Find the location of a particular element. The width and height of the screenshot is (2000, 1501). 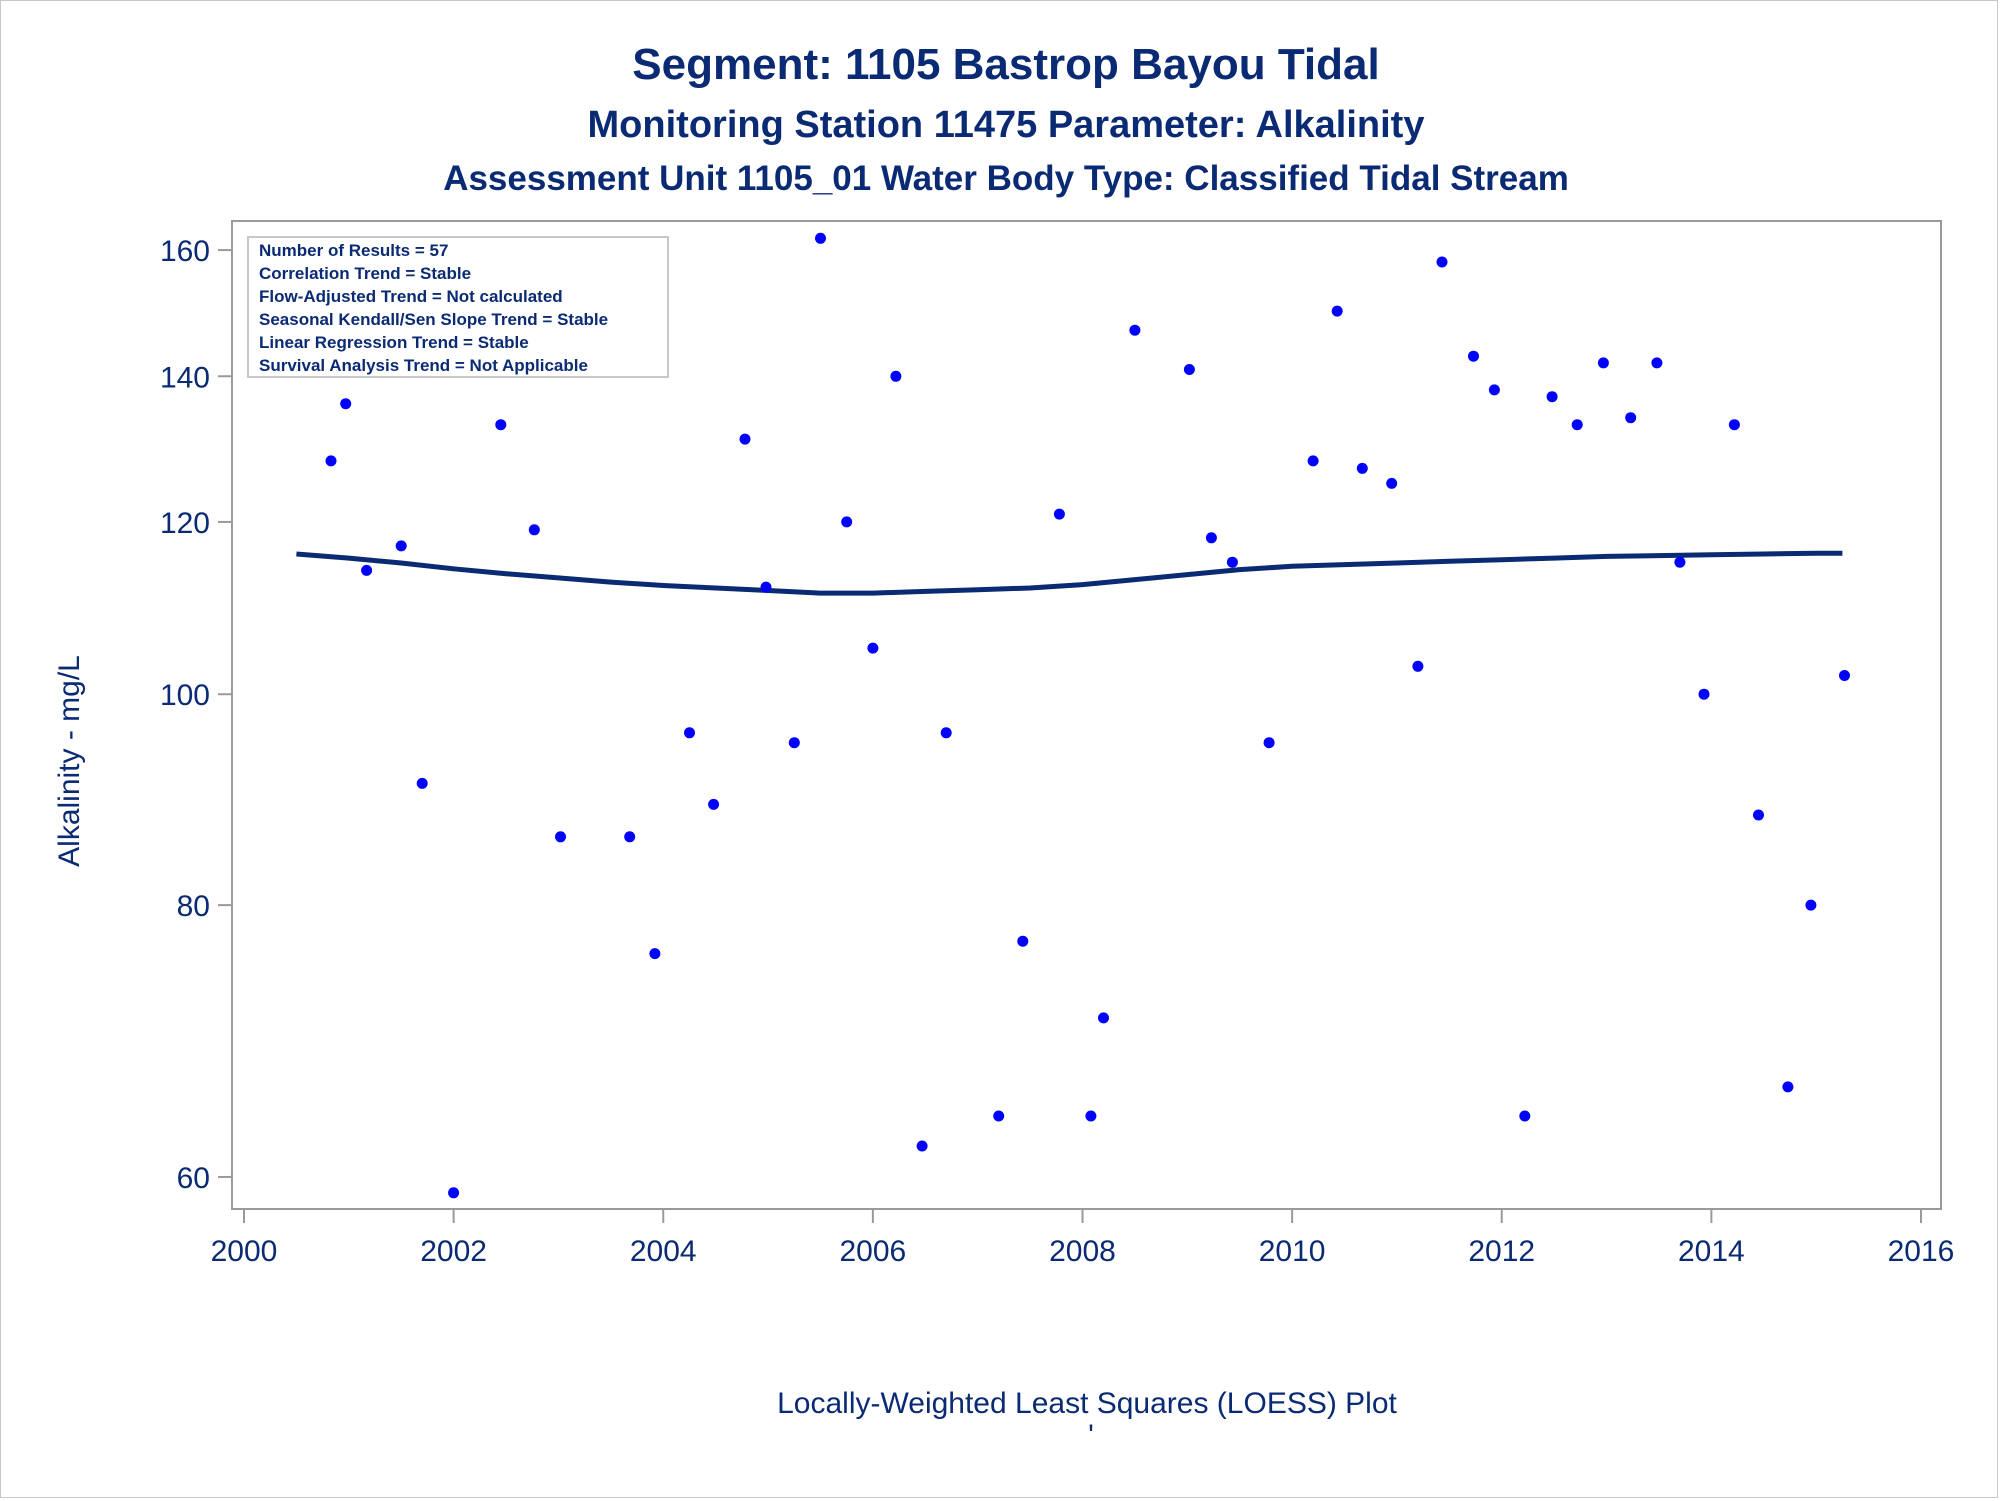

stat-linear-regression-trend: Linear Regression Trend = Stable is located at coordinates (394, 342).